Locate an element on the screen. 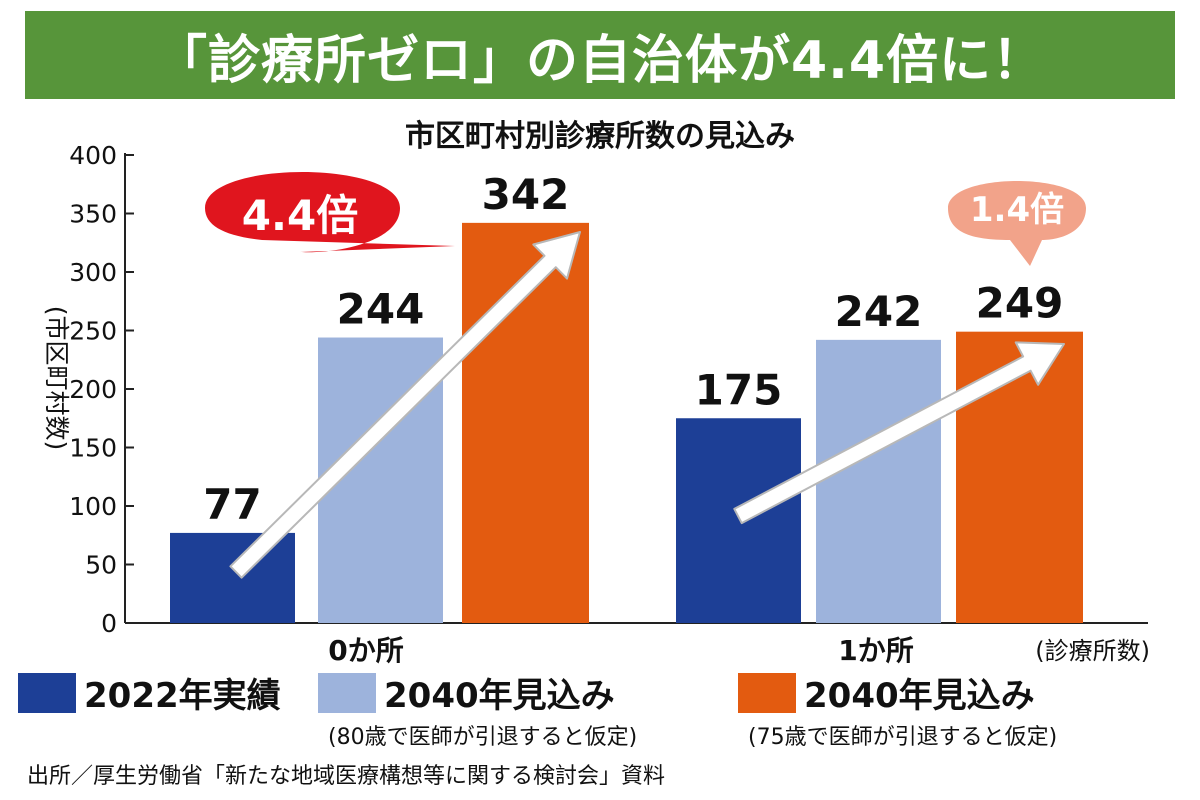 The width and height of the screenshot is (1200, 800). x-axis-label: (診療所数) is located at coordinates (1092, 651).